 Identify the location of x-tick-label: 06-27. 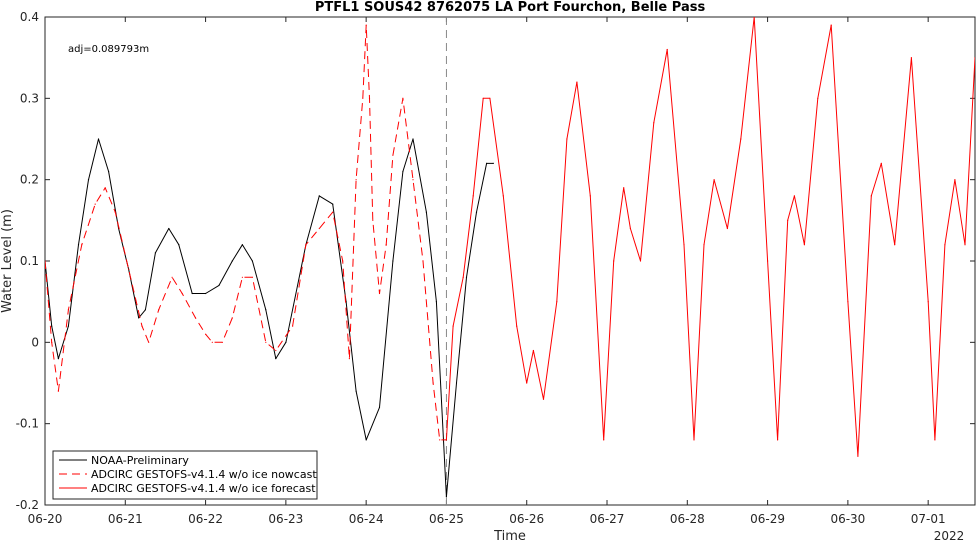
(607, 519).